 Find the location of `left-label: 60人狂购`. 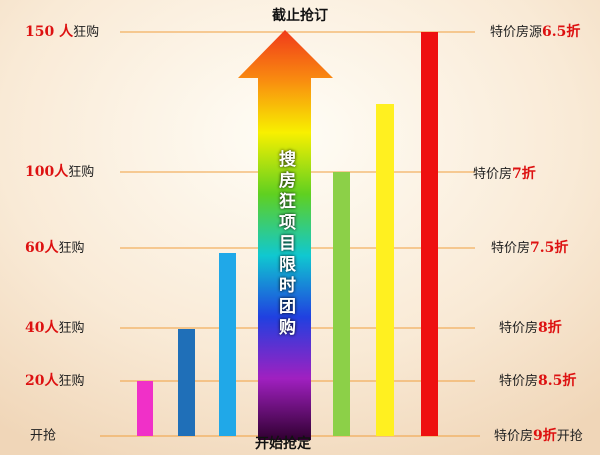

left-label: 60人狂购 is located at coordinates (55, 247).